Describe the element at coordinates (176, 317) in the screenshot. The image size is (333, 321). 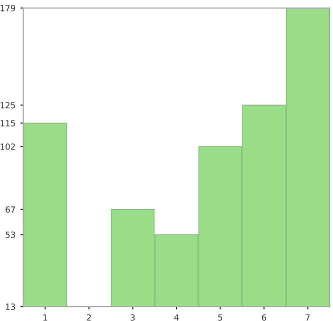
I see `x-tick-label: 4` at that location.